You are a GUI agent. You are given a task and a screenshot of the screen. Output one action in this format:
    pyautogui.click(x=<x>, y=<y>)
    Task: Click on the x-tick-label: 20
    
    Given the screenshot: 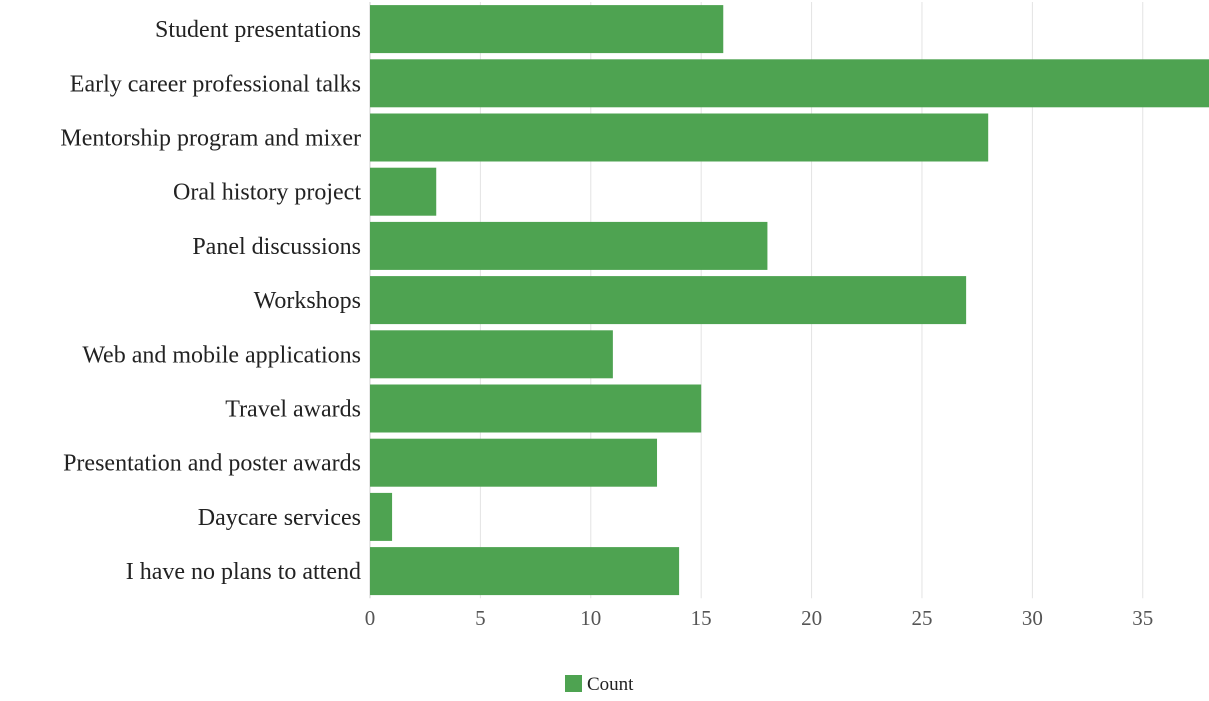 What is the action you would take?
    pyautogui.click(x=811, y=618)
    